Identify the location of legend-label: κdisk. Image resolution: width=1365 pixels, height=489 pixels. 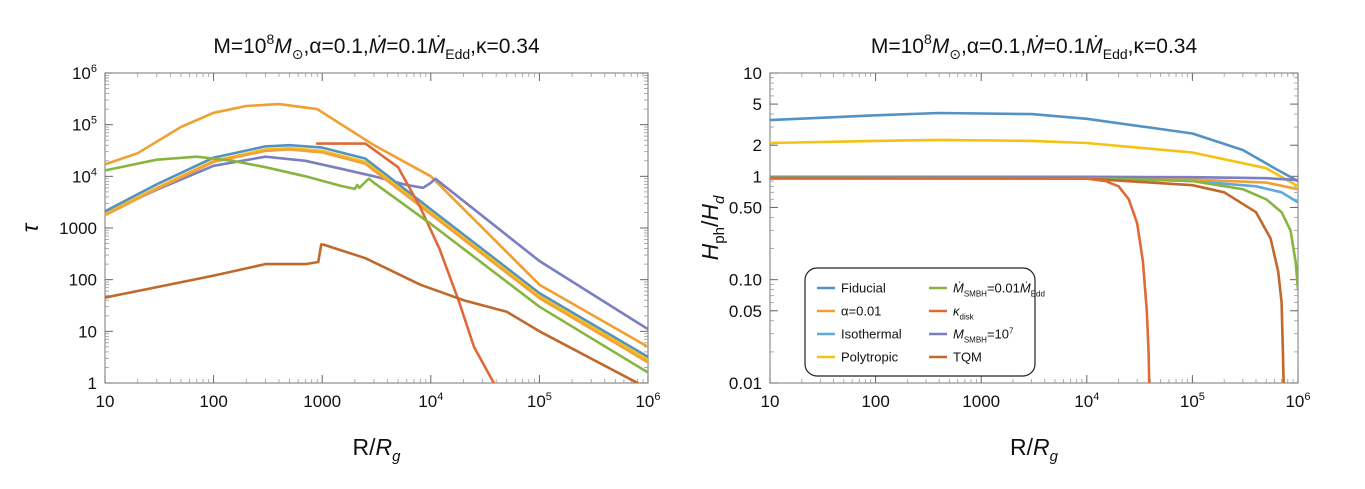
(964, 313).